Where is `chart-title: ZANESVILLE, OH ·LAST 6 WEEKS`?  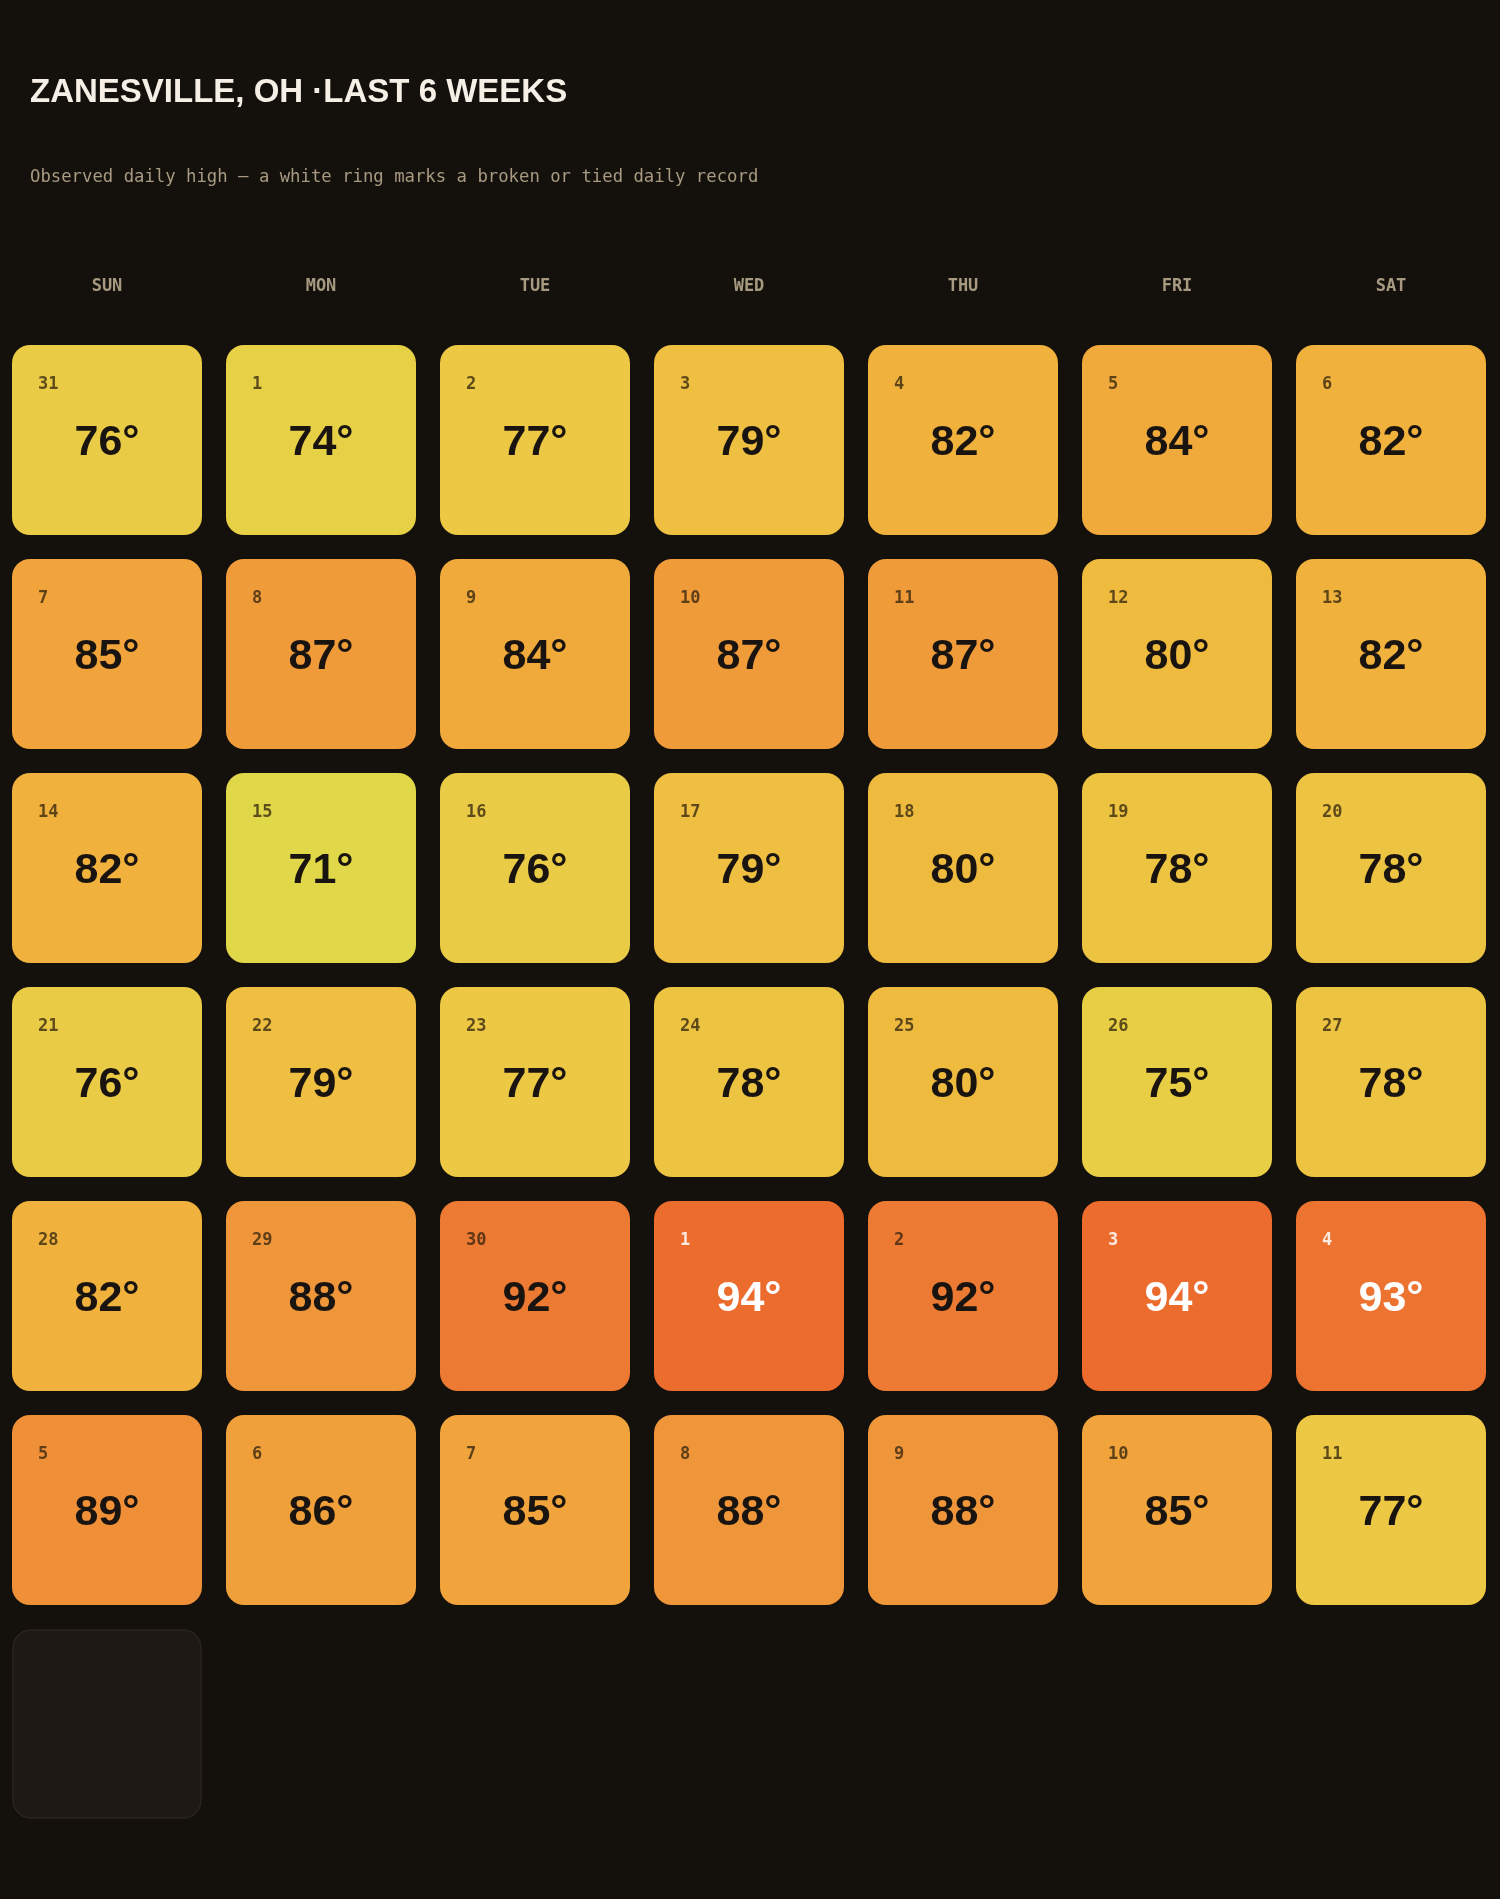 chart-title: ZANESVILLE, OH ·LAST 6 WEEKS is located at coordinates (299, 90).